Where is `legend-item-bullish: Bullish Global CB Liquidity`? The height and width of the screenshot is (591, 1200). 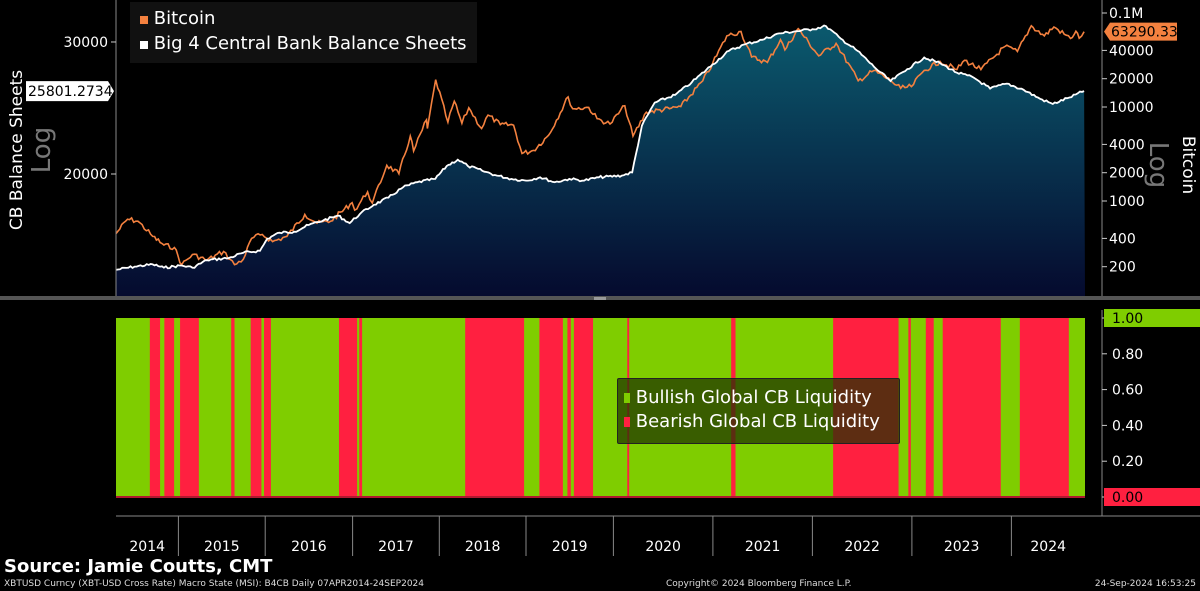
legend-item-bullish: Bullish Global CB Liquidity is located at coordinates (748, 397).